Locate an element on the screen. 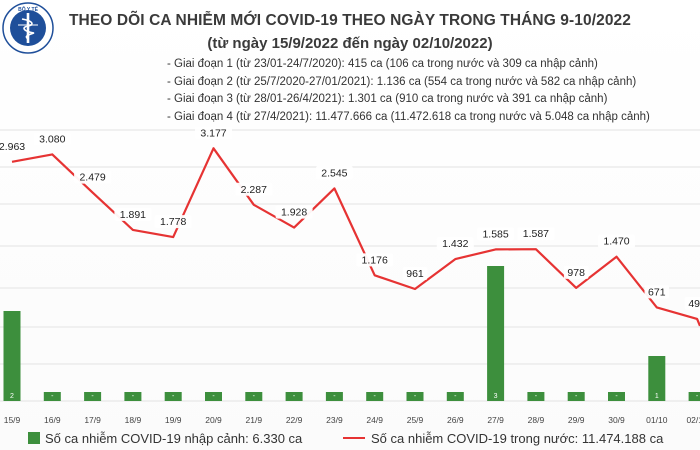 Image resolution: width=700 pixels, height=450 pixels. x-tick-label: 15/9 is located at coordinates (12, 420).